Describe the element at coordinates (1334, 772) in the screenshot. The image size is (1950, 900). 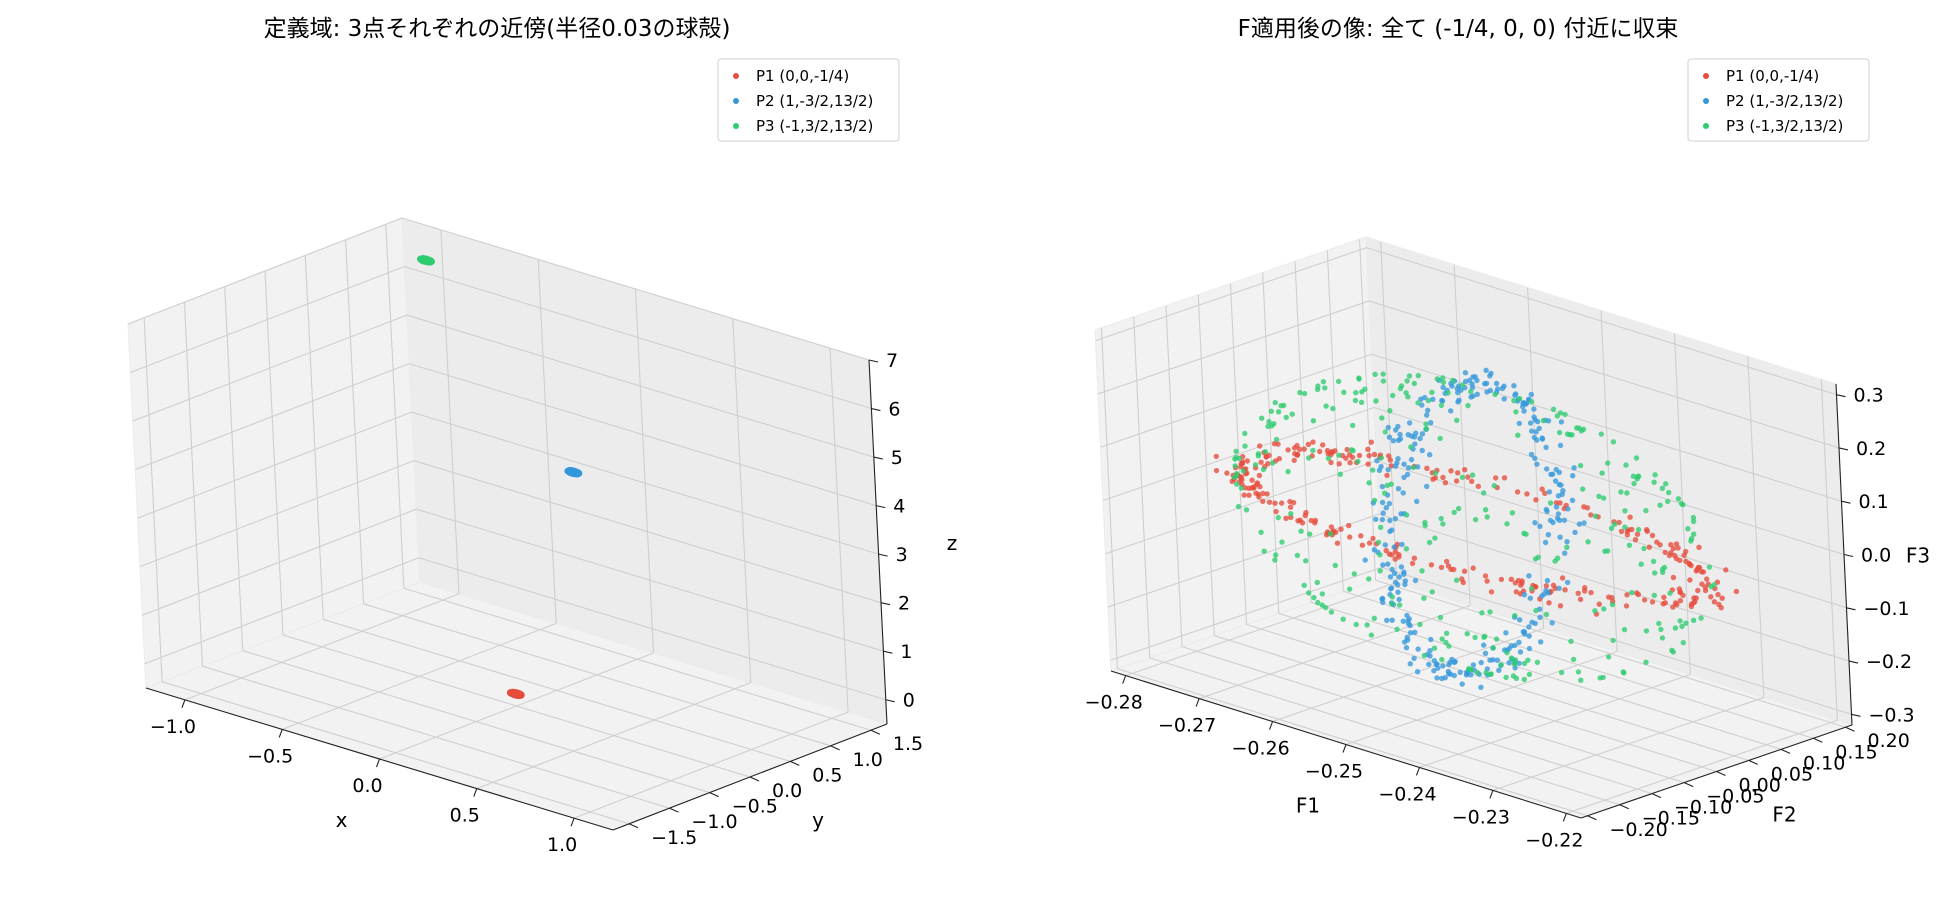
I see `x-tick-label: −0.25` at that location.